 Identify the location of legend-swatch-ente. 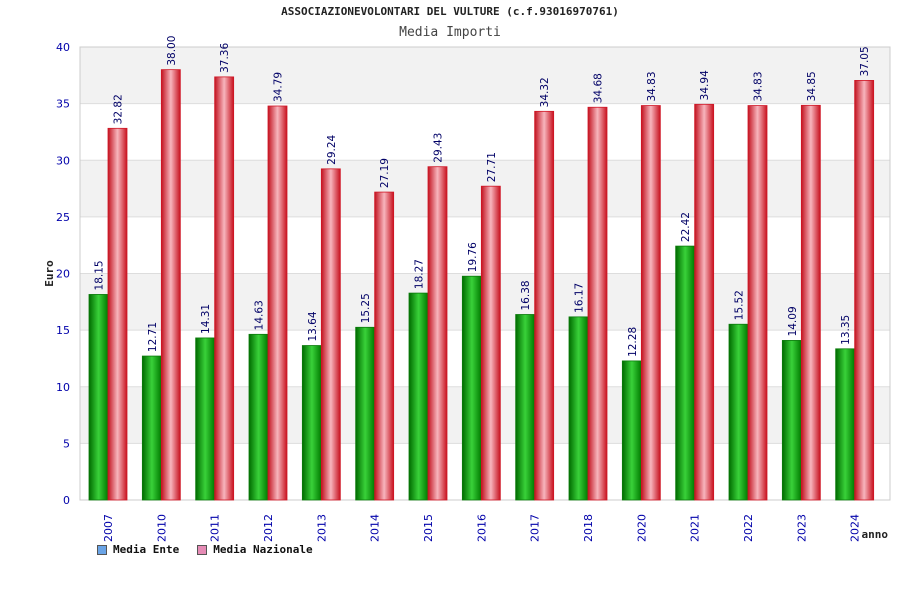
(102, 549).